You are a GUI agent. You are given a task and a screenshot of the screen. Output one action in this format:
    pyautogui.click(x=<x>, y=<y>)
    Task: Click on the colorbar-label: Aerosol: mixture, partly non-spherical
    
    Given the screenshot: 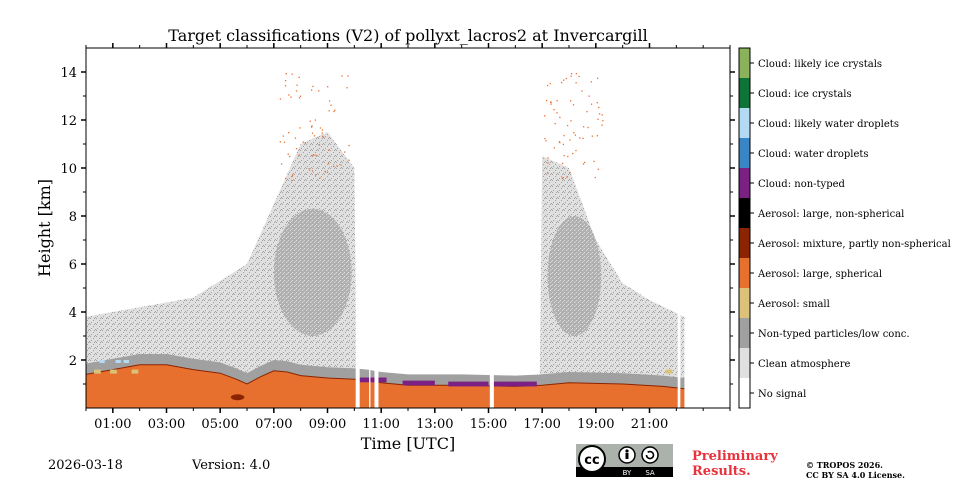 What is the action you would take?
    pyautogui.click(x=854, y=244)
    